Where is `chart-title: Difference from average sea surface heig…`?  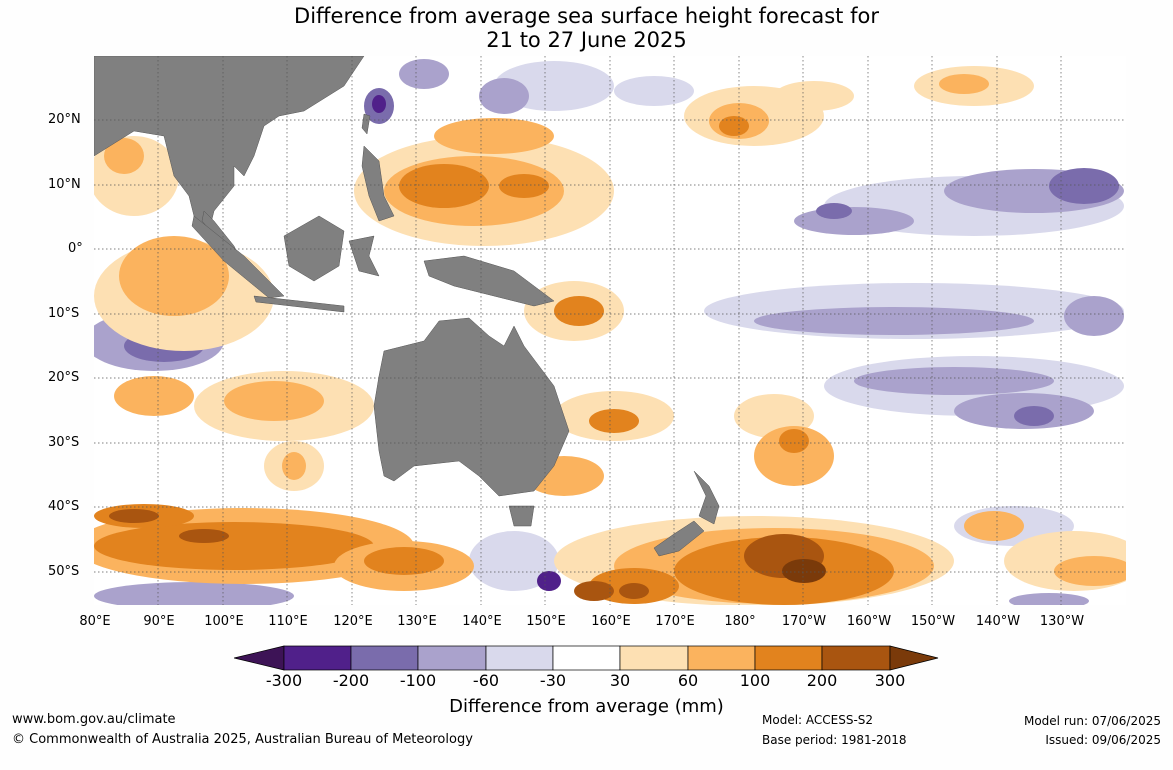 chart-title: Difference from average sea surface heig… is located at coordinates (586, 28).